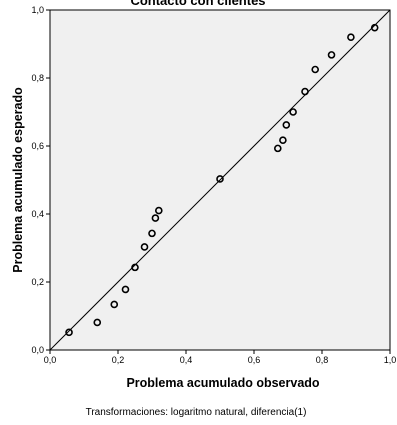 This screenshot has width=397, height=425. I want to click on y-tick-label: 0,0, so click(37, 350).